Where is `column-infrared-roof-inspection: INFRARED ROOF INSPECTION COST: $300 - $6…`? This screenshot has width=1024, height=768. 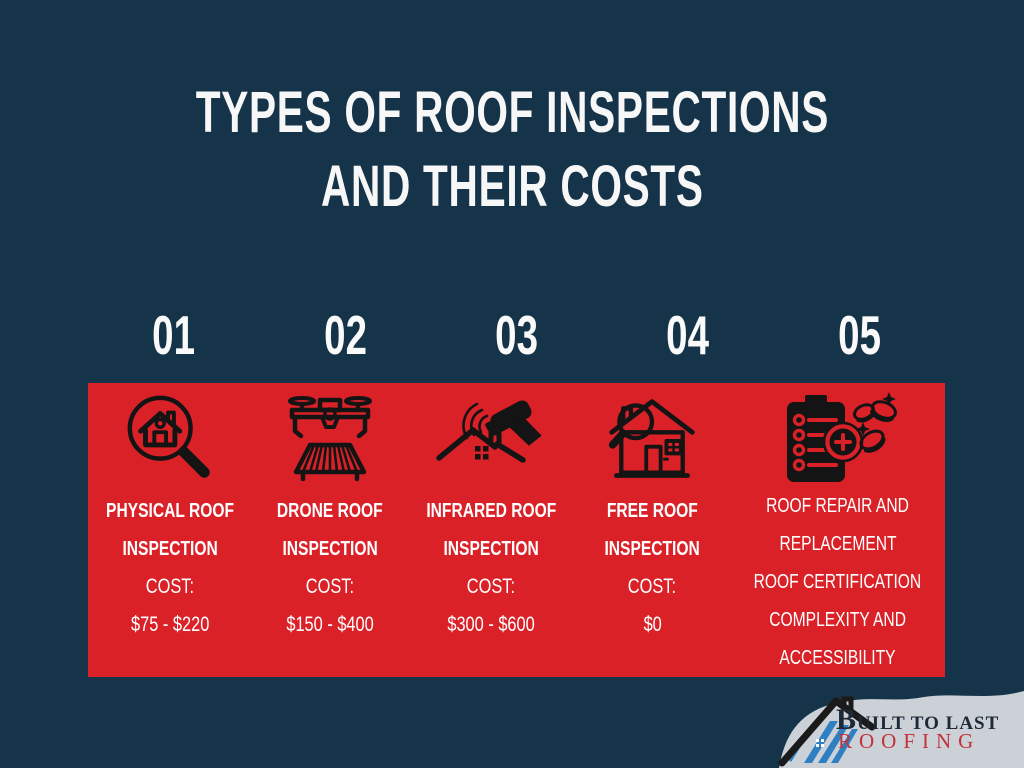 column-infrared-roof-inspection: INFRARED ROOF INSPECTION COST: $300 - $6… is located at coordinates (491, 530).